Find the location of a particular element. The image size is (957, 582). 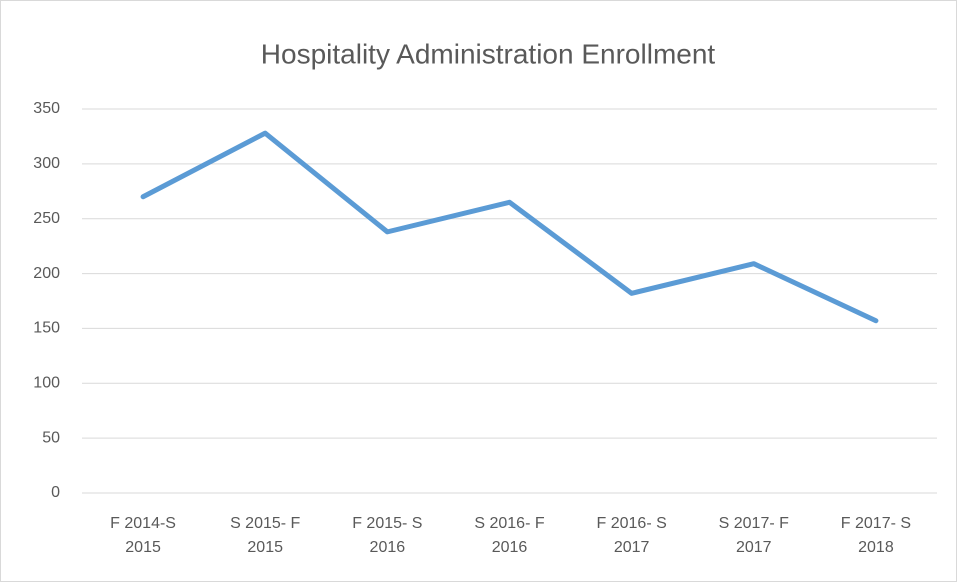

y-tick-label: 300 is located at coordinates (46, 163).